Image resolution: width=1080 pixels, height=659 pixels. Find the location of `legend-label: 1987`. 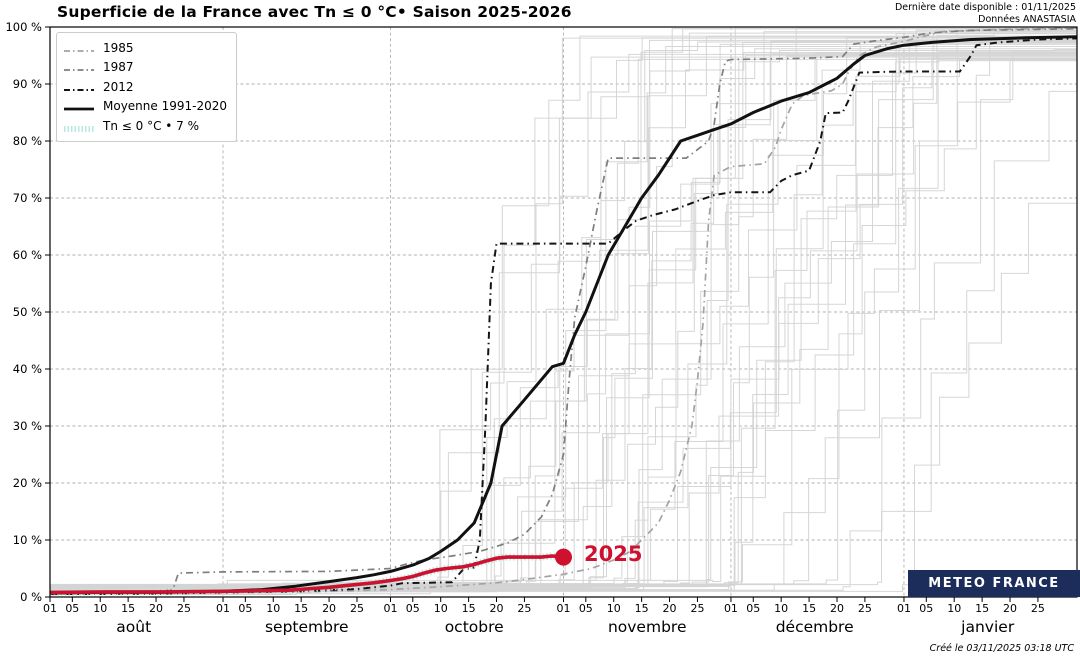

legend-label: 1987 is located at coordinates (118, 67).